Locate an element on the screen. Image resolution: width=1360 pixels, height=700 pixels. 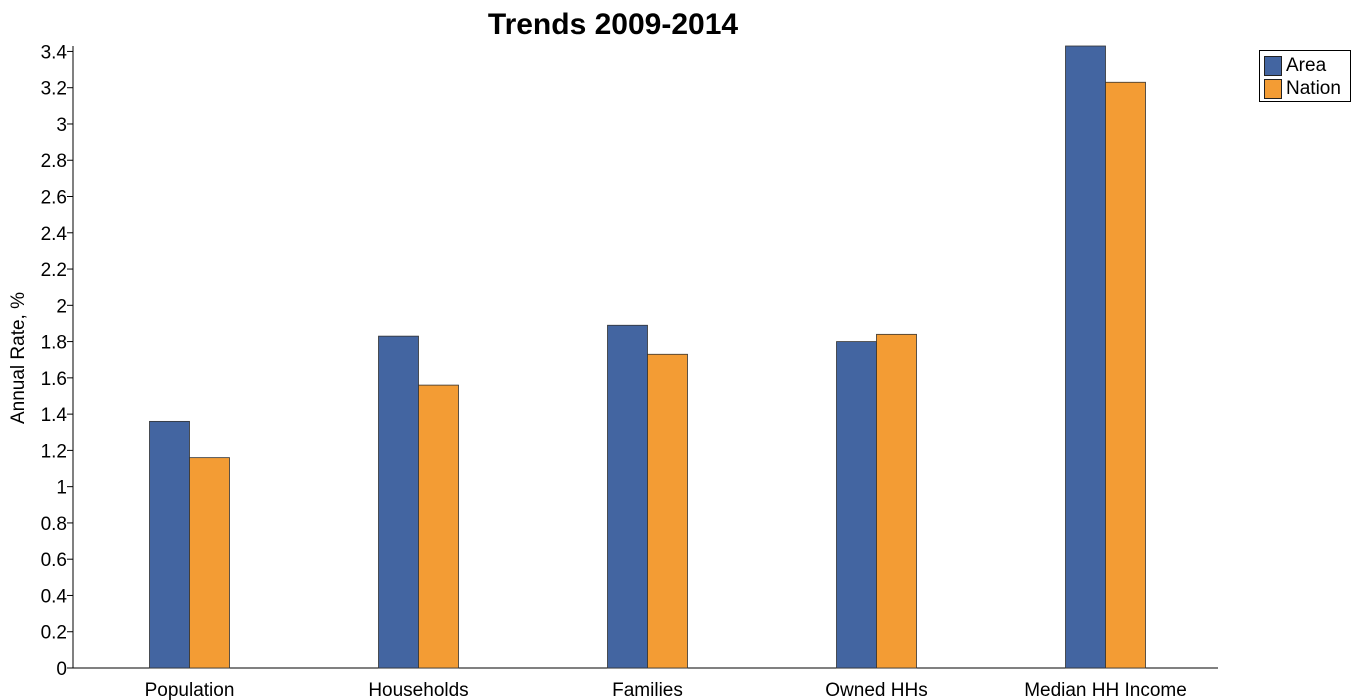
y-tick-label: 2.6 is located at coordinates (54, 198).